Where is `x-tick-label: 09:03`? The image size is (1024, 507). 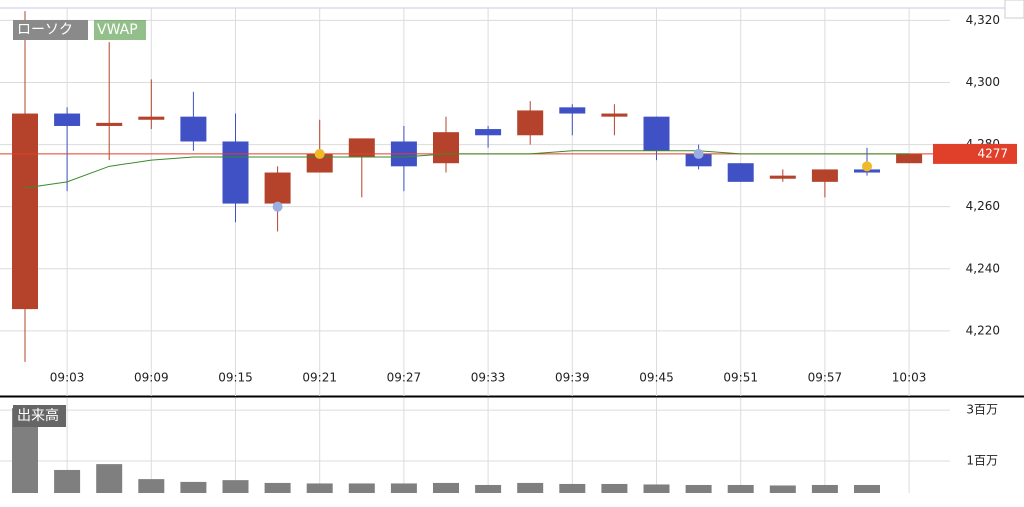 x-tick-label: 09:03 is located at coordinates (67, 378).